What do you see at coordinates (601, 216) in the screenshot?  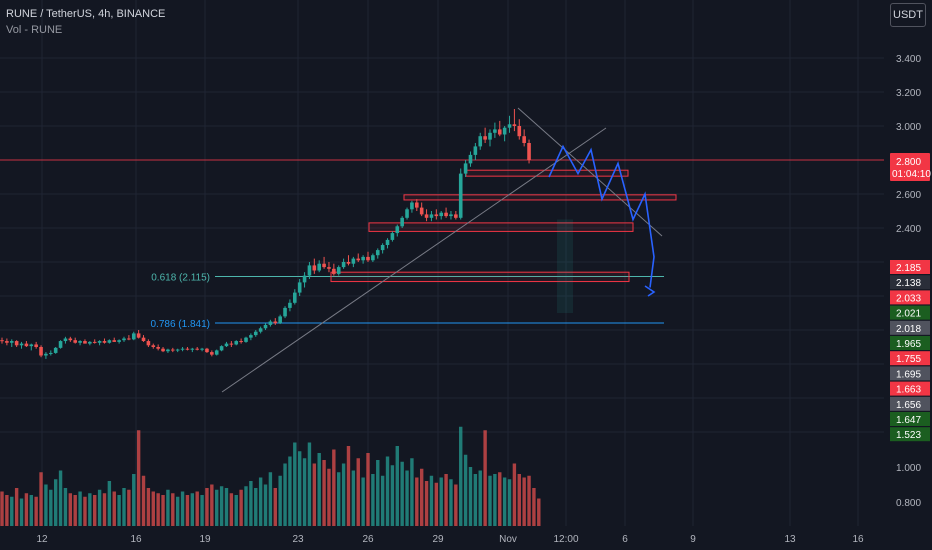 I see `projection-line` at bounding box center [601, 216].